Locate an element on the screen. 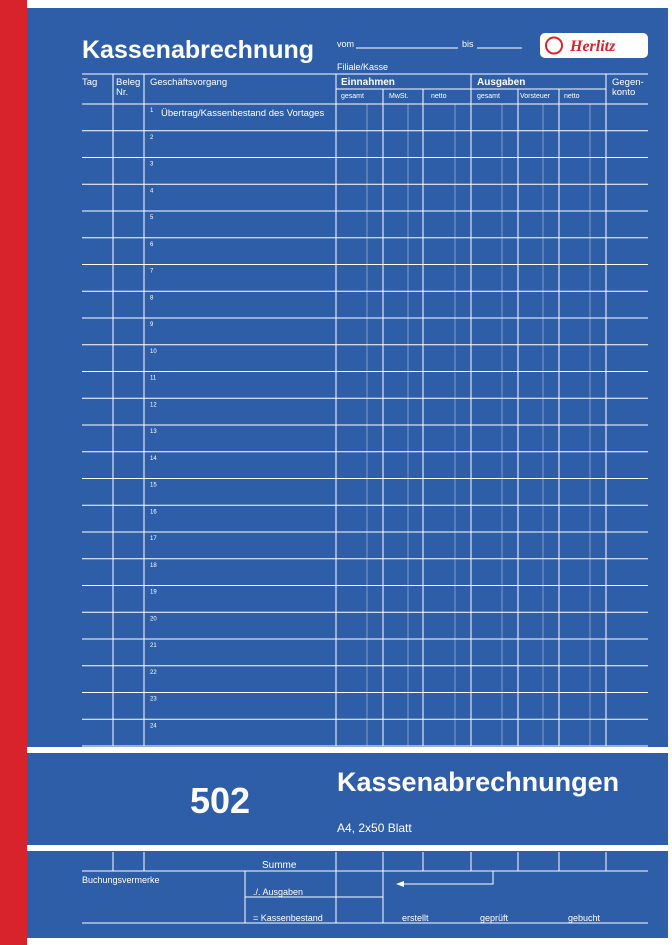  row-number: 20 is located at coordinates (153, 619).